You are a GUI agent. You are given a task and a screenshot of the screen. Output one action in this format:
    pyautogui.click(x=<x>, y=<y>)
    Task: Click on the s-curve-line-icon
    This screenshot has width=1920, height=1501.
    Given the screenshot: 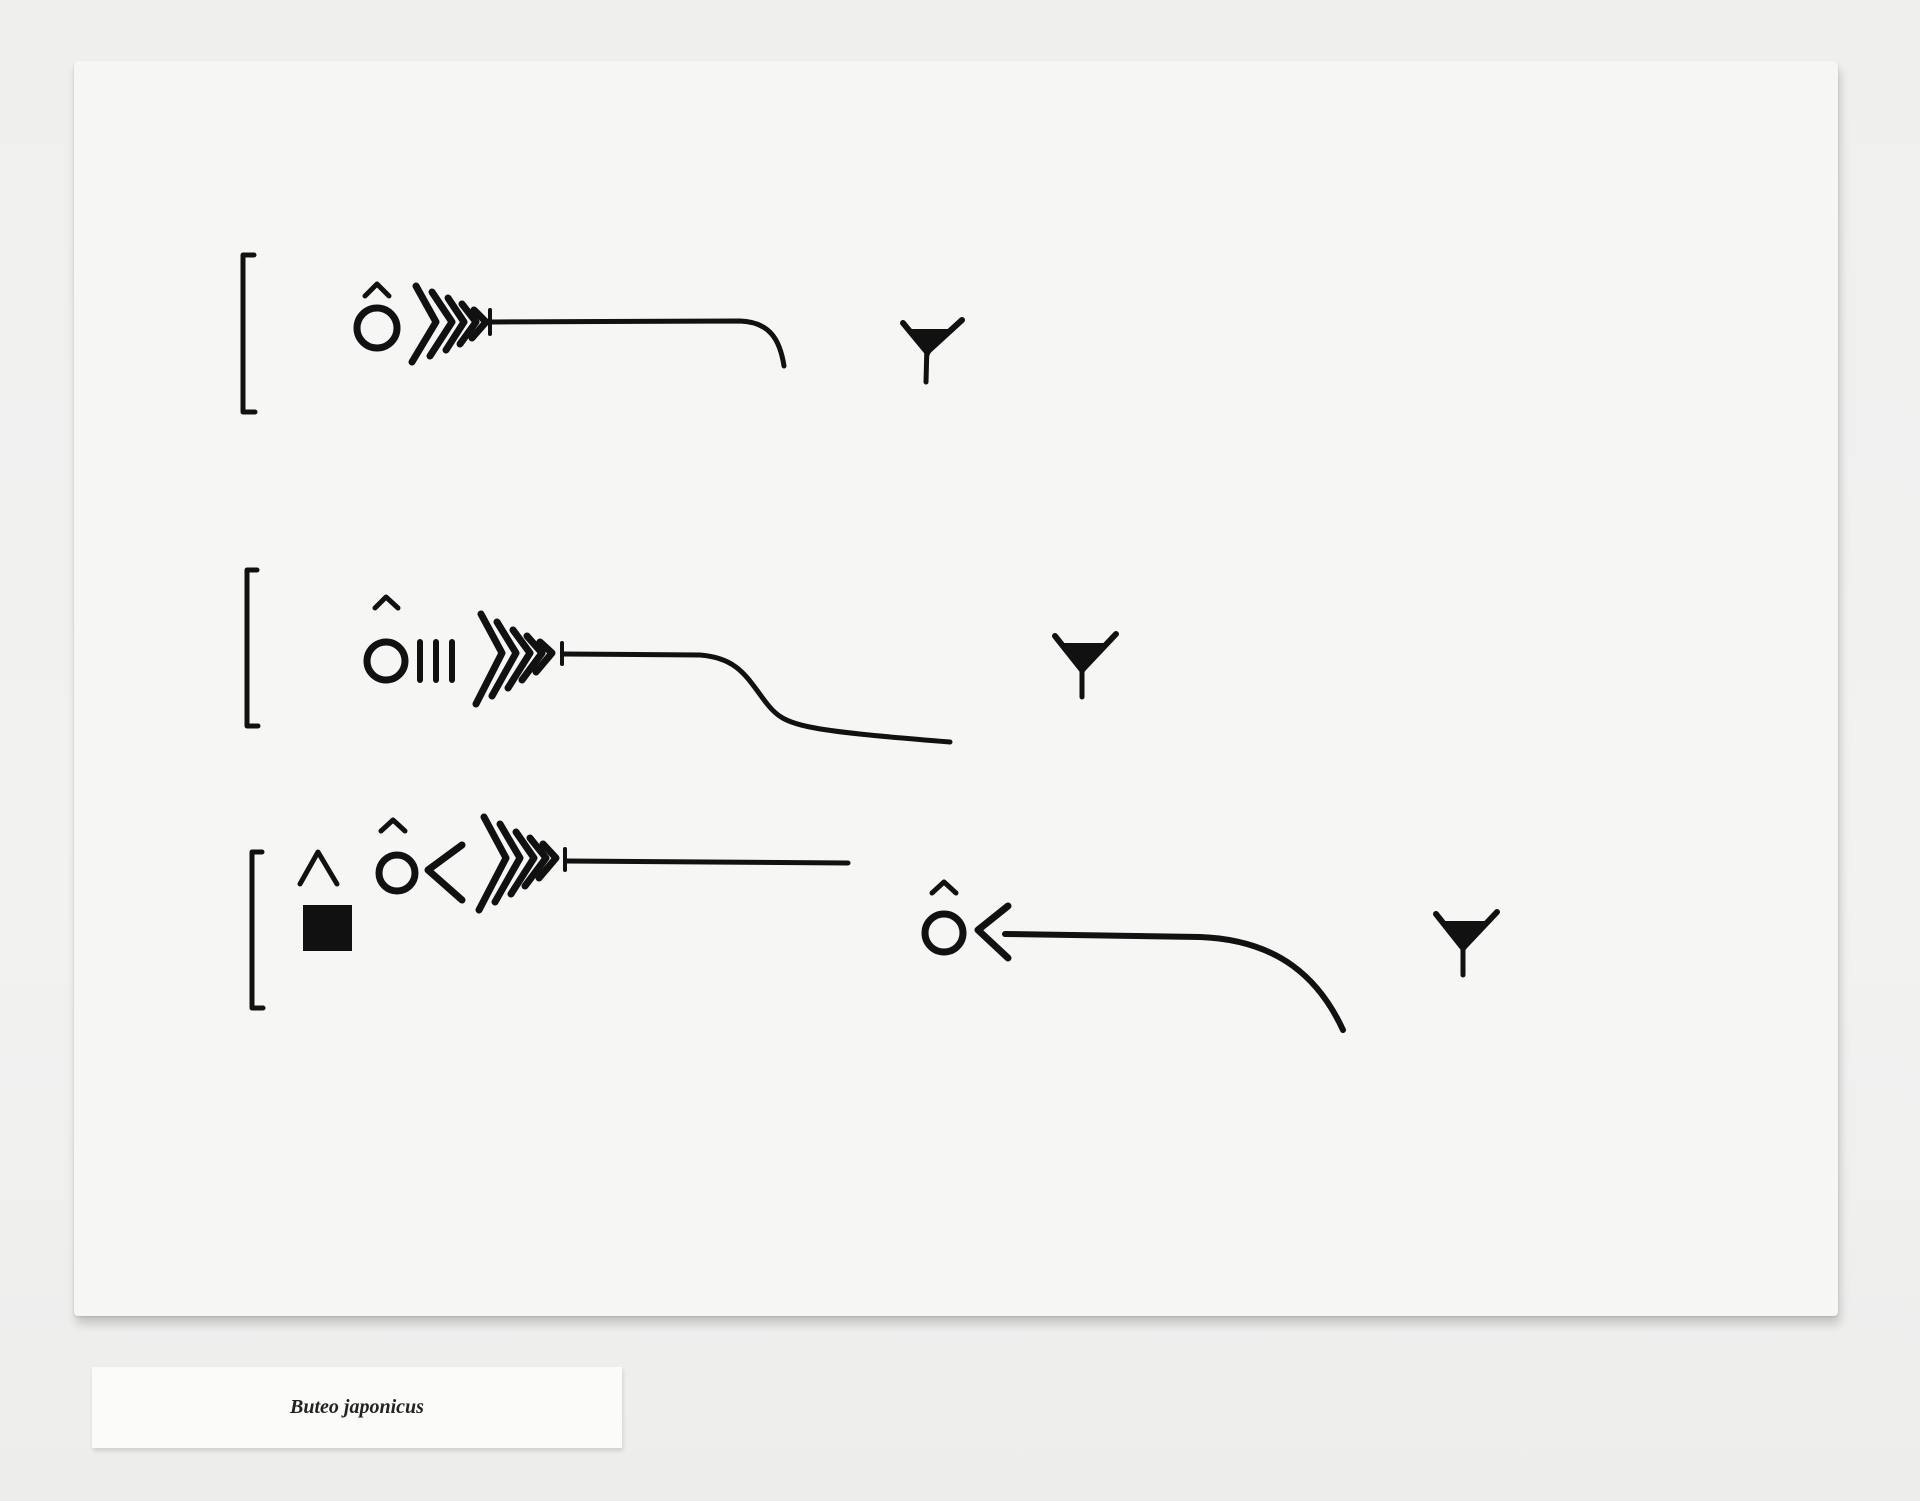 What is the action you would take?
    pyautogui.click(x=757, y=698)
    